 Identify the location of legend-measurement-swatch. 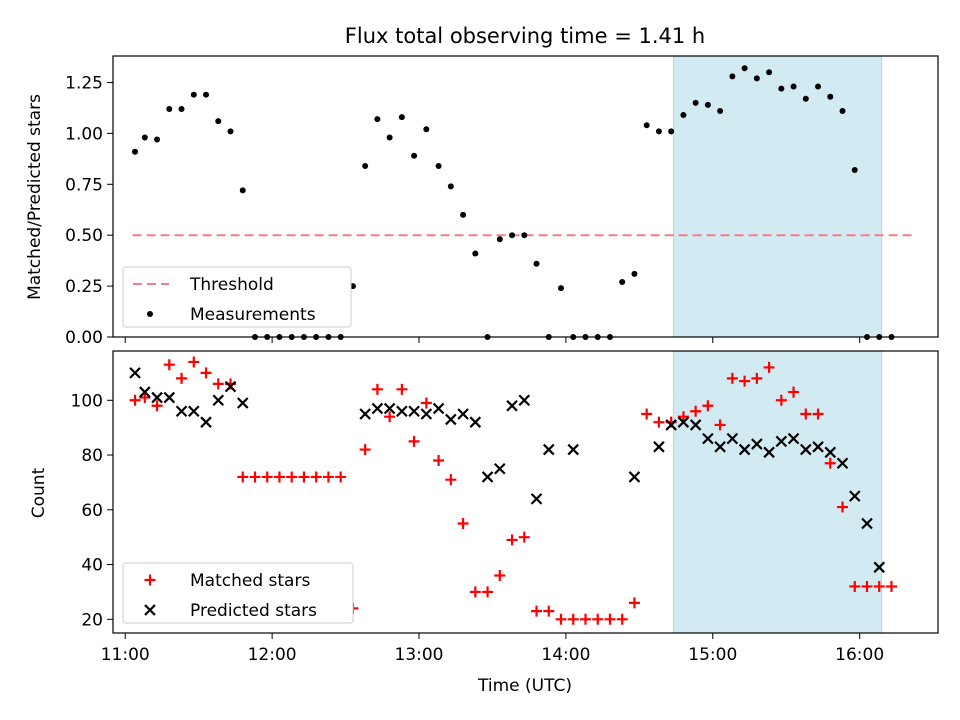
(150, 314).